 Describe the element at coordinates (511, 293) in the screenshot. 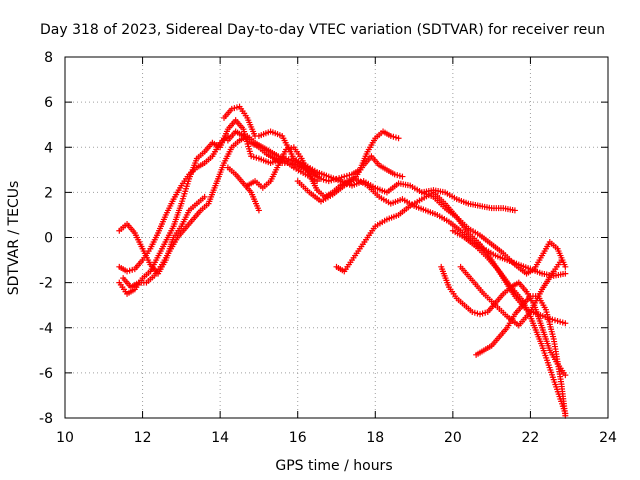

I see `series-sat-p` at that location.